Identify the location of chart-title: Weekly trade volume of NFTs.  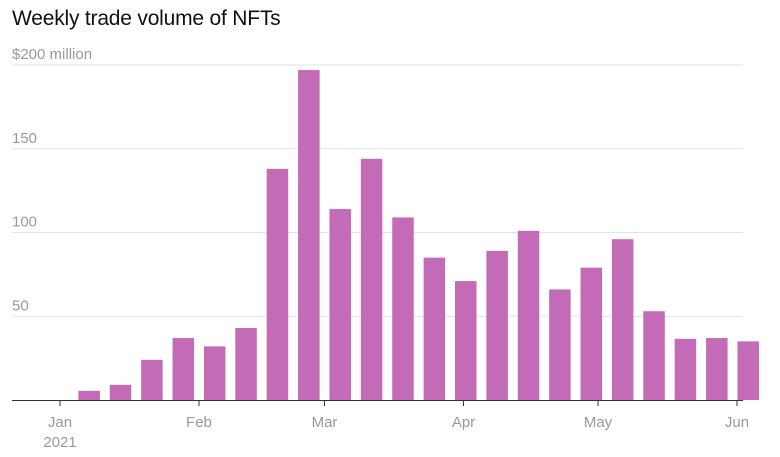
(146, 18).